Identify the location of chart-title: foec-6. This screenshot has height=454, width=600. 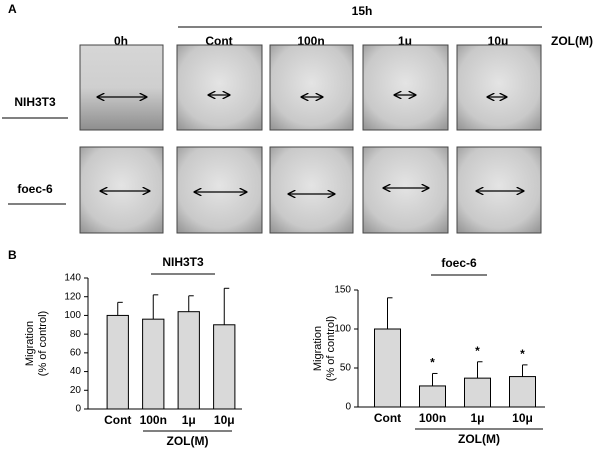
(459, 263).